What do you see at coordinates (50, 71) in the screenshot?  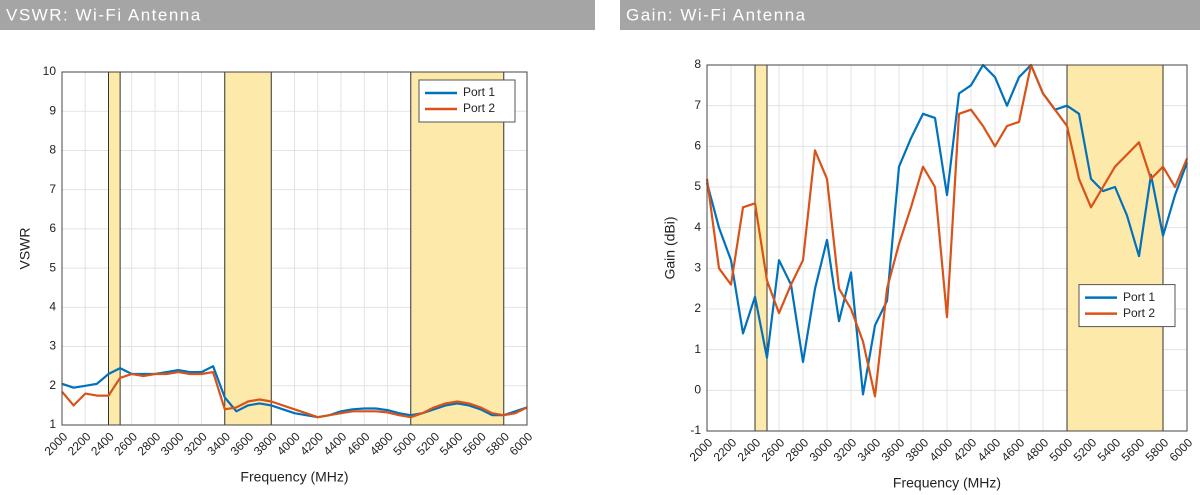 I see `y-tick-label: 10` at bounding box center [50, 71].